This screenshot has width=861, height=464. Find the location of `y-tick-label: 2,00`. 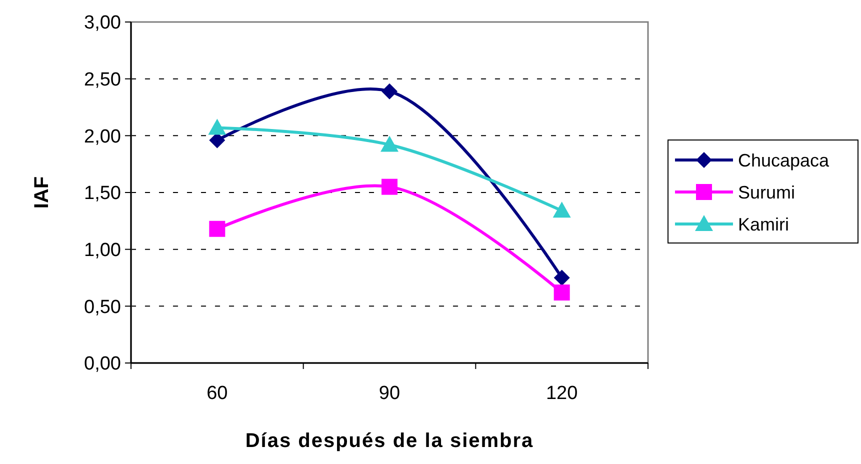

y-tick-label: 2,00 is located at coordinates (102, 137).